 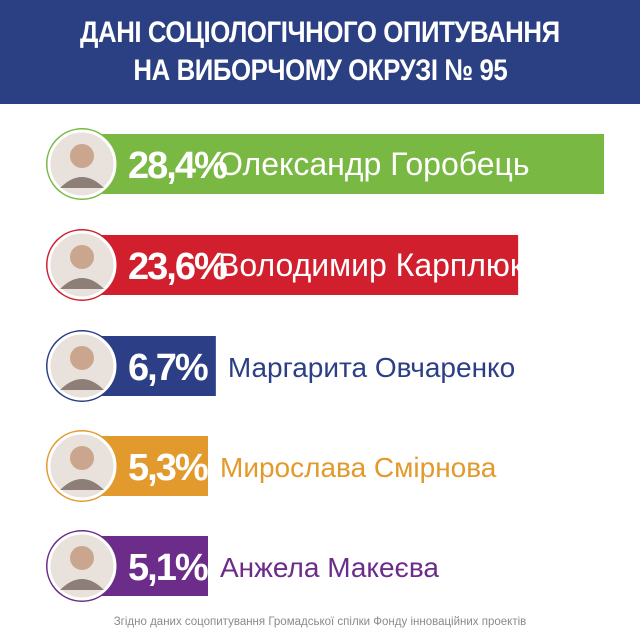 What do you see at coordinates (329, 567) in the screenshot?
I see `category-label: Анжела Макеєва` at bounding box center [329, 567].